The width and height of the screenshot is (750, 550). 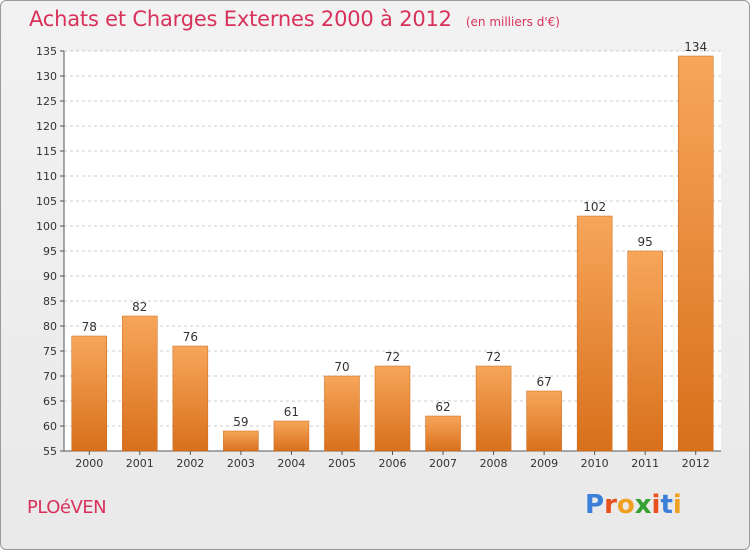 What do you see at coordinates (46, 126) in the screenshot?
I see `y-tick-label: 120` at bounding box center [46, 126].